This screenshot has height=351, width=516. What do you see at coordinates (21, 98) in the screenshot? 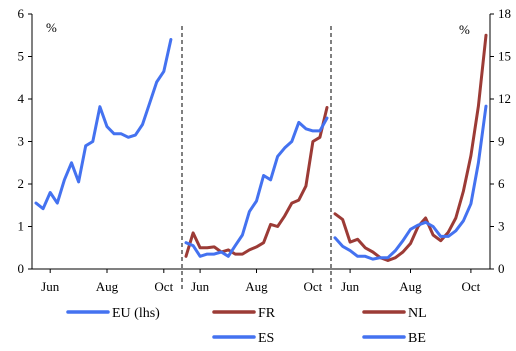
I see `y-left-tick-label: 4` at bounding box center [21, 98].